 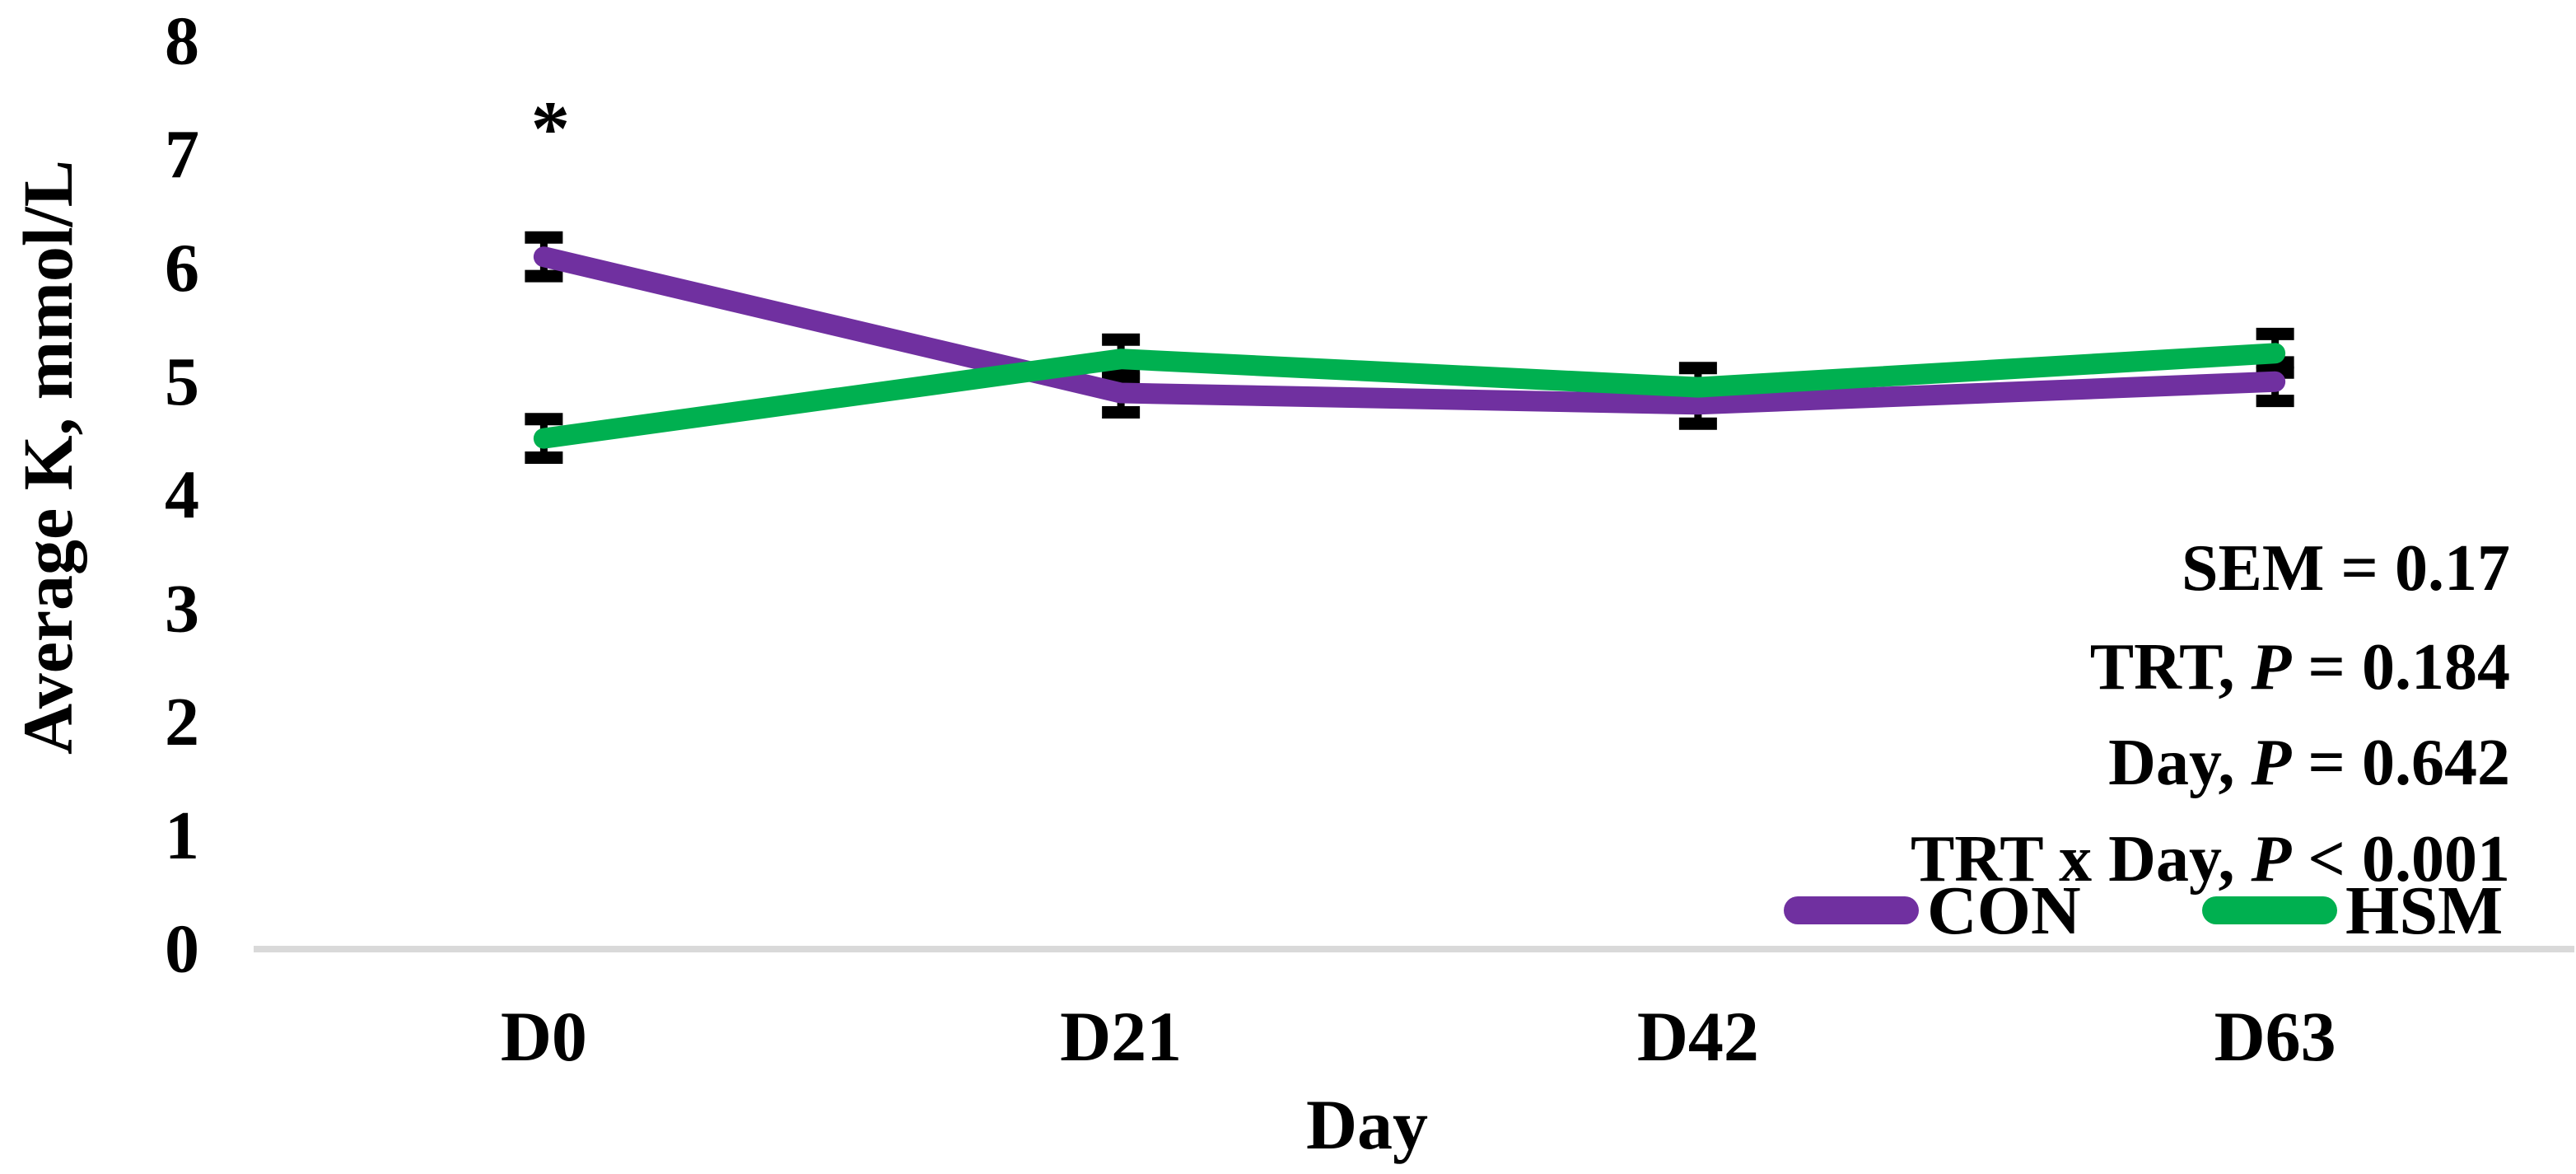 What do you see at coordinates (2081, 860) in the screenshot?
I see `annotation-text: TRT x Day,` at bounding box center [2081, 860].